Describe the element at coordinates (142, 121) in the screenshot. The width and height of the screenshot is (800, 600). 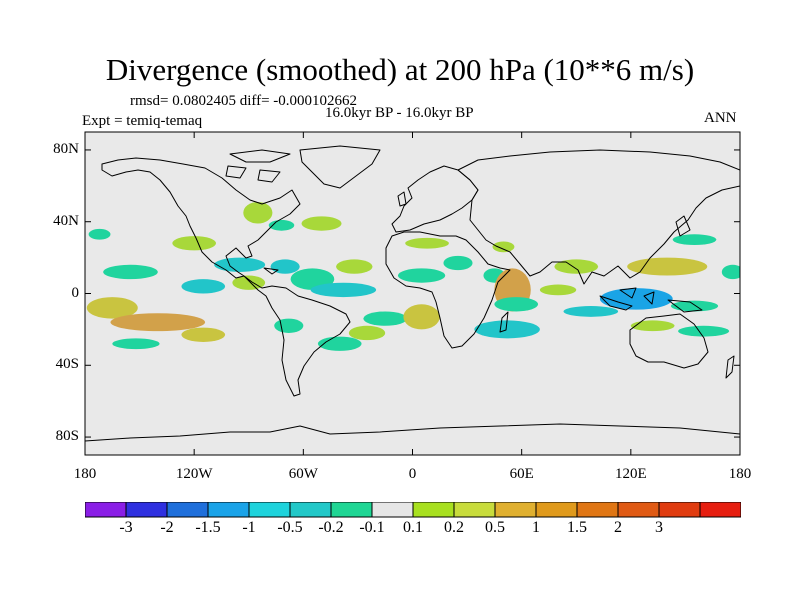
I see `experiment-label: Expt = temiq-temaq` at that location.